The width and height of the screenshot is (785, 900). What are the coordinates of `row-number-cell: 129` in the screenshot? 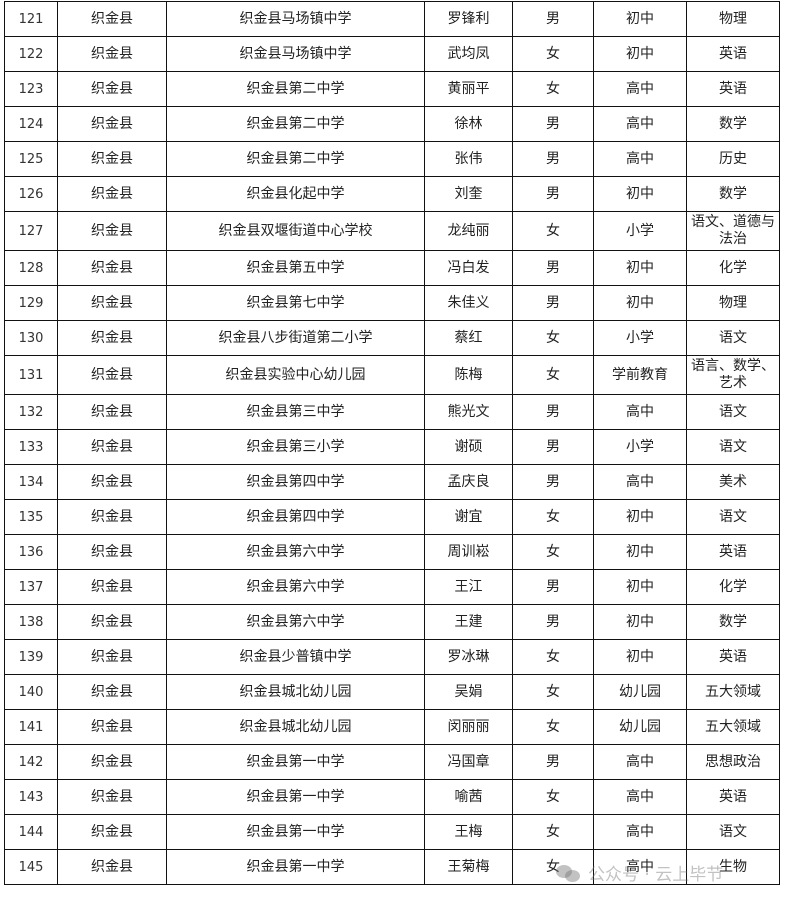 It's located at (31, 303).